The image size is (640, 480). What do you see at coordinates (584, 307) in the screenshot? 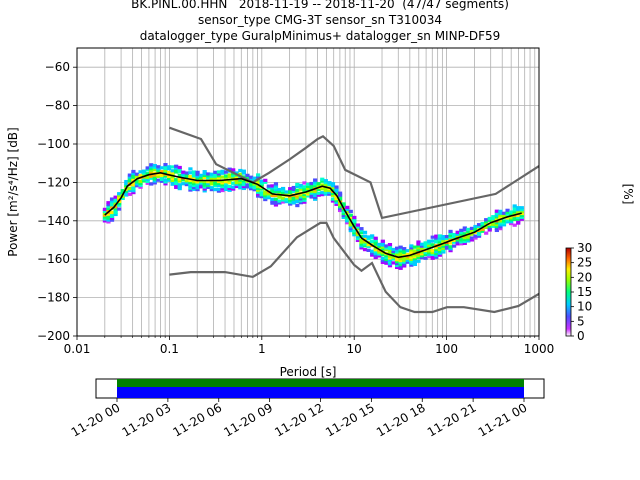
I see `colorbar-tick-label: 10` at bounding box center [584, 307].